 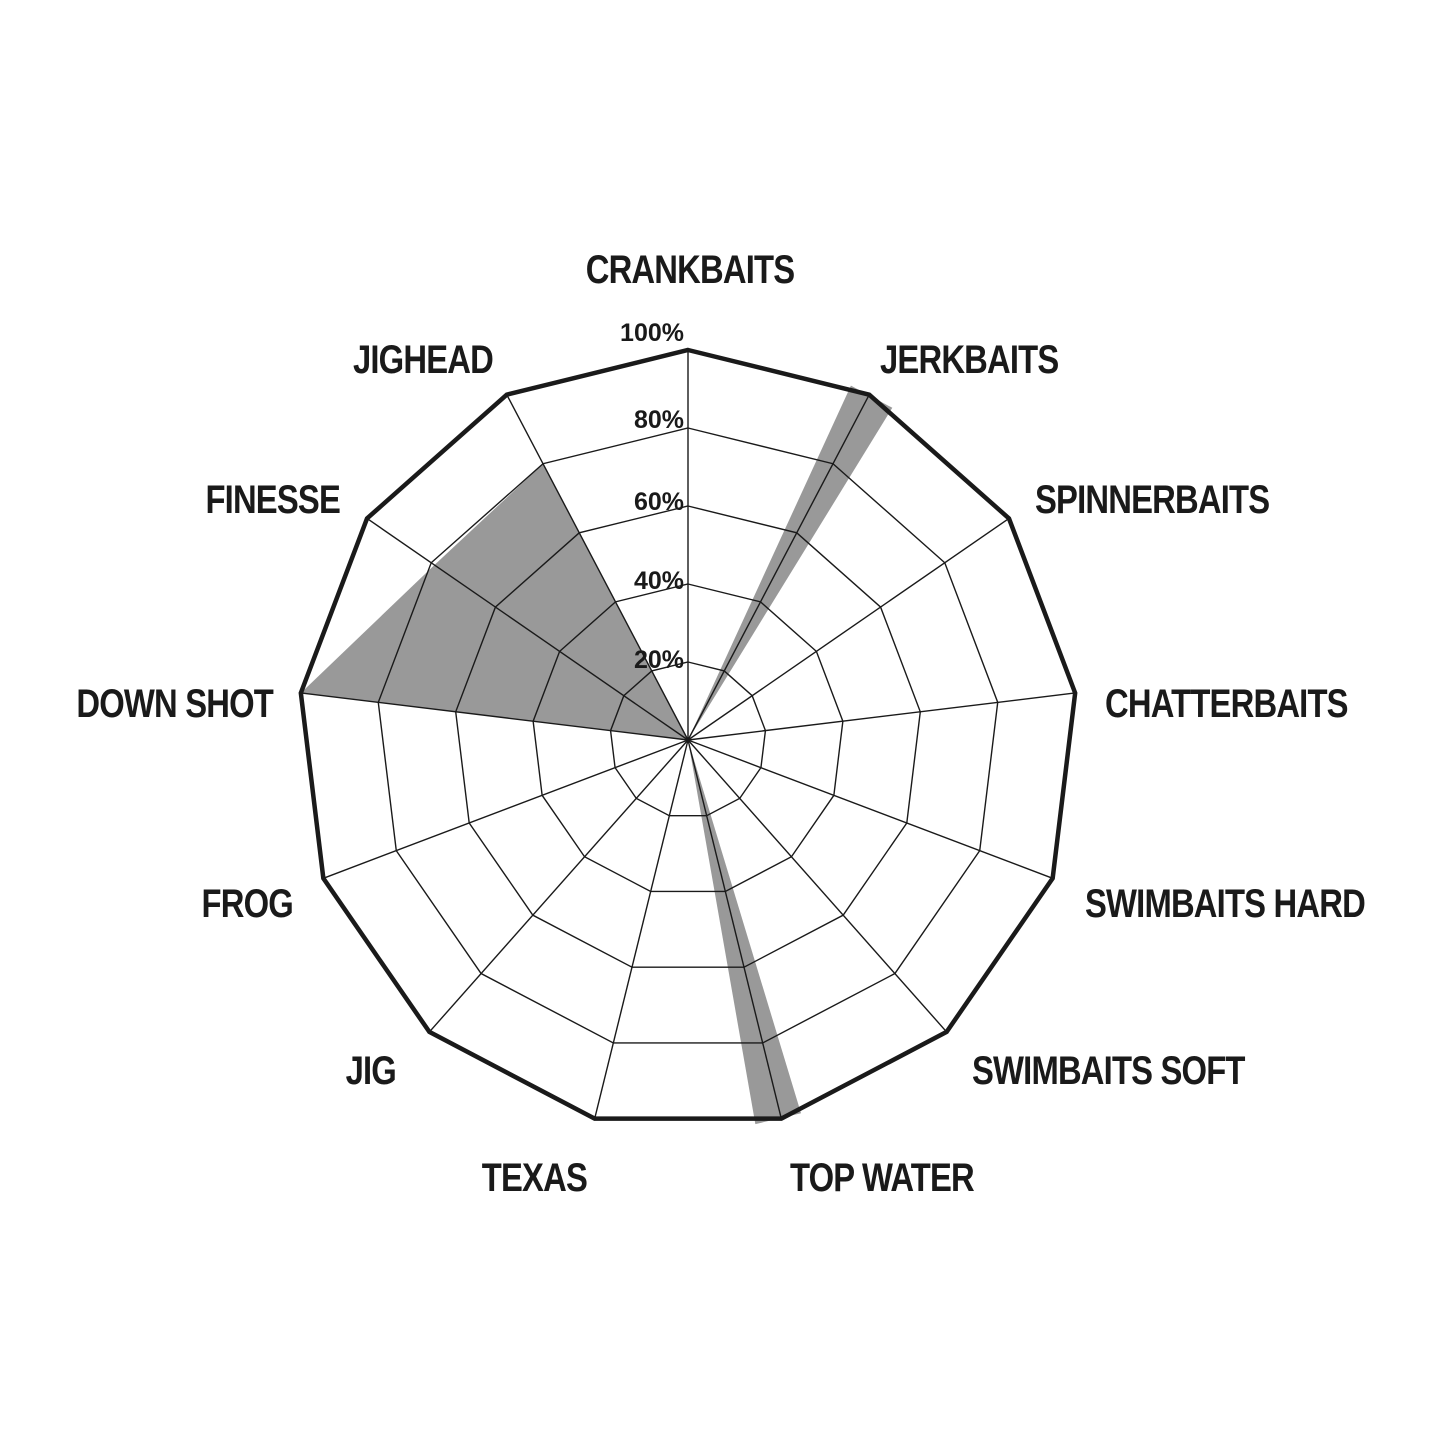 What do you see at coordinates (1152, 499) in the screenshot?
I see `category-label: SPINNERBAITS` at bounding box center [1152, 499].